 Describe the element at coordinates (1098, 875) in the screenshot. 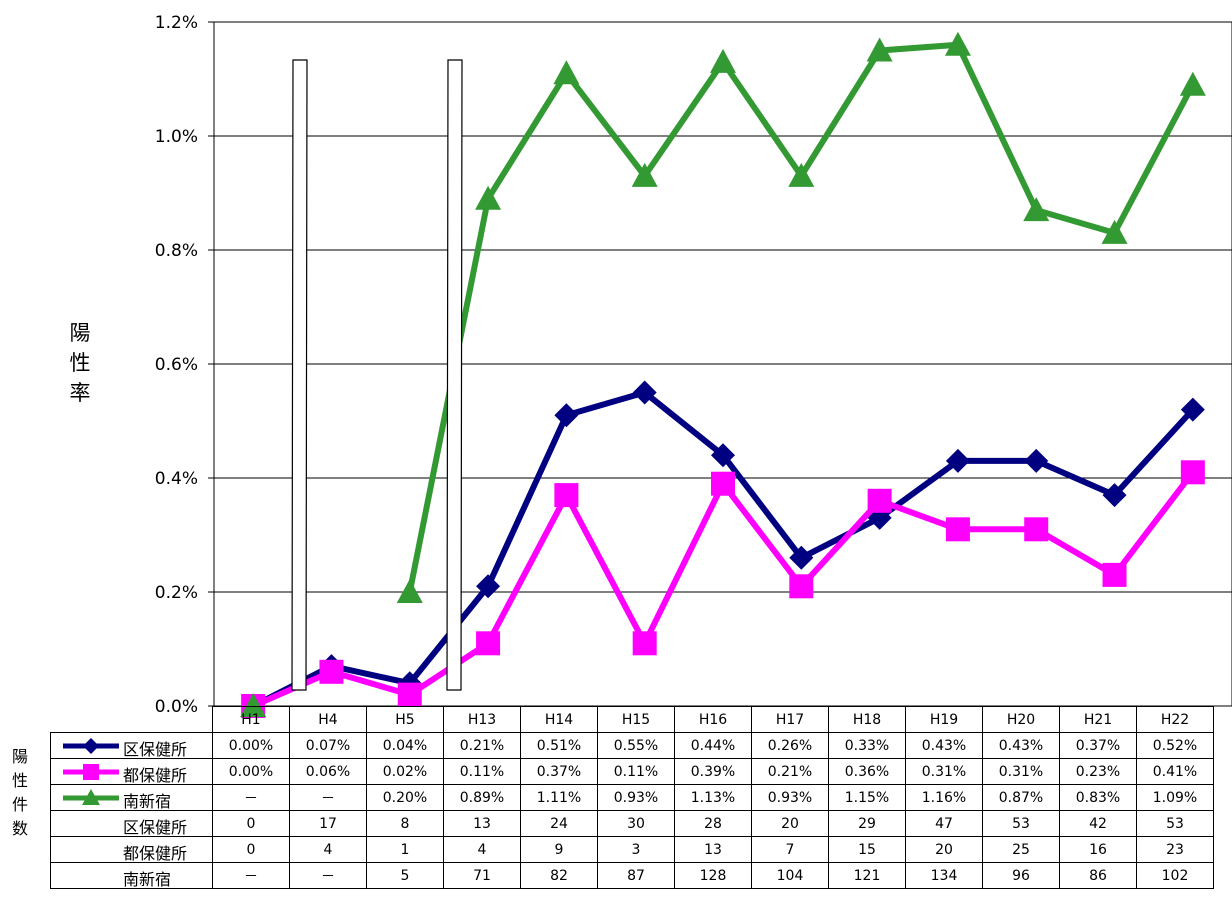

I see `table-cell: 86` at that location.